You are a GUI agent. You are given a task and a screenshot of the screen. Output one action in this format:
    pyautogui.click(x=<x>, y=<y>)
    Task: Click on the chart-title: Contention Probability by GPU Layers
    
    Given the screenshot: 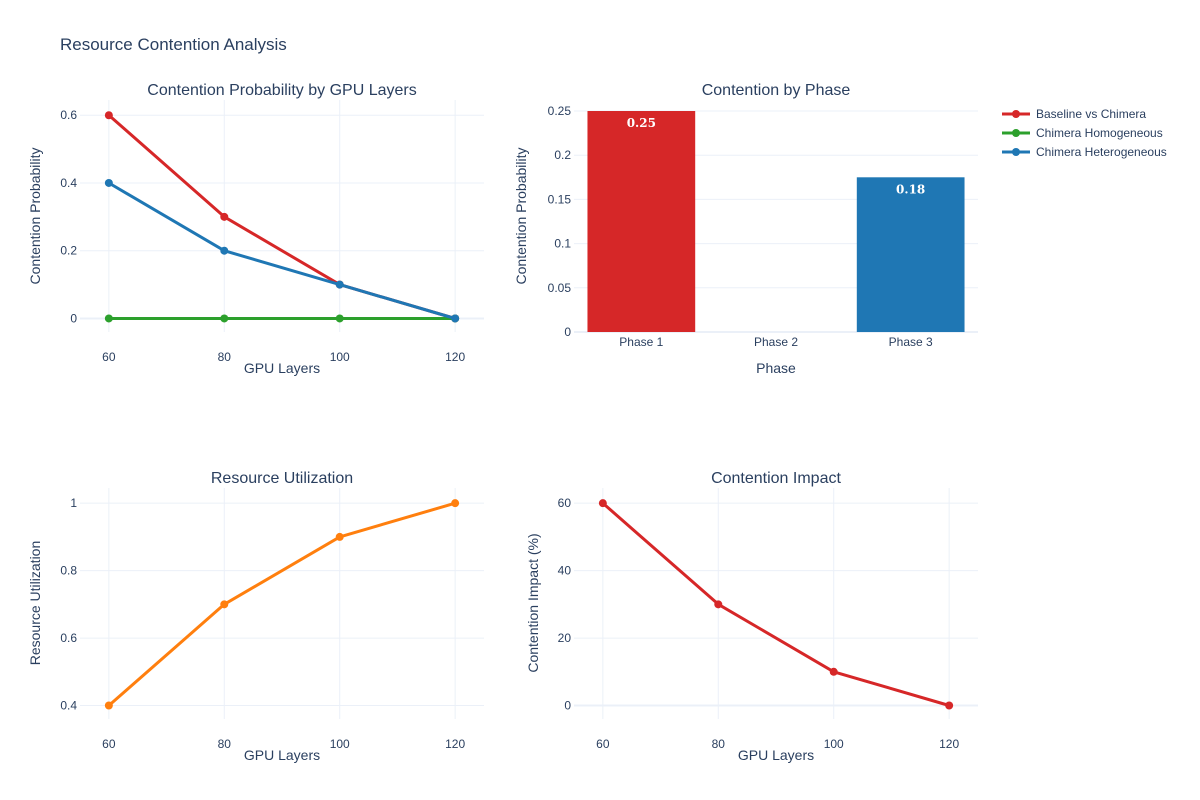 What is the action you would take?
    pyautogui.click(x=281, y=90)
    